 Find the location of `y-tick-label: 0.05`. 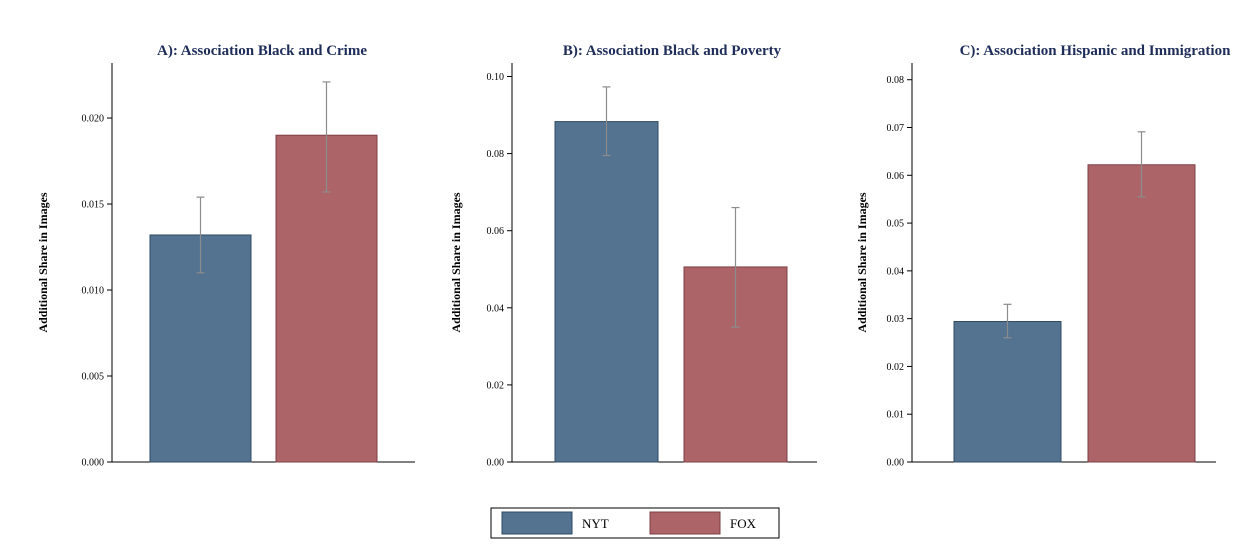

y-tick-label: 0.05 is located at coordinates (896, 224).